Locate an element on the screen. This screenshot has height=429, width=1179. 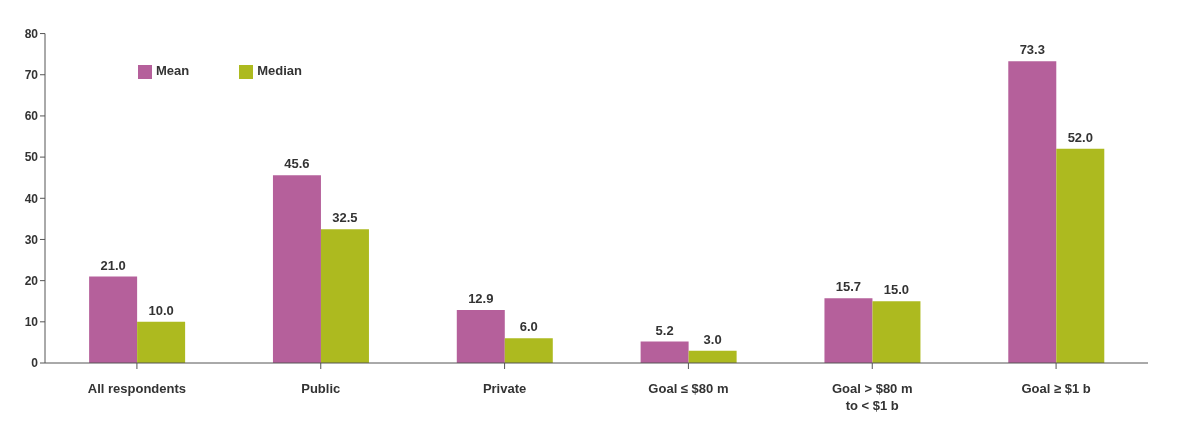
legend-label: Median is located at coordinates (280, 70).